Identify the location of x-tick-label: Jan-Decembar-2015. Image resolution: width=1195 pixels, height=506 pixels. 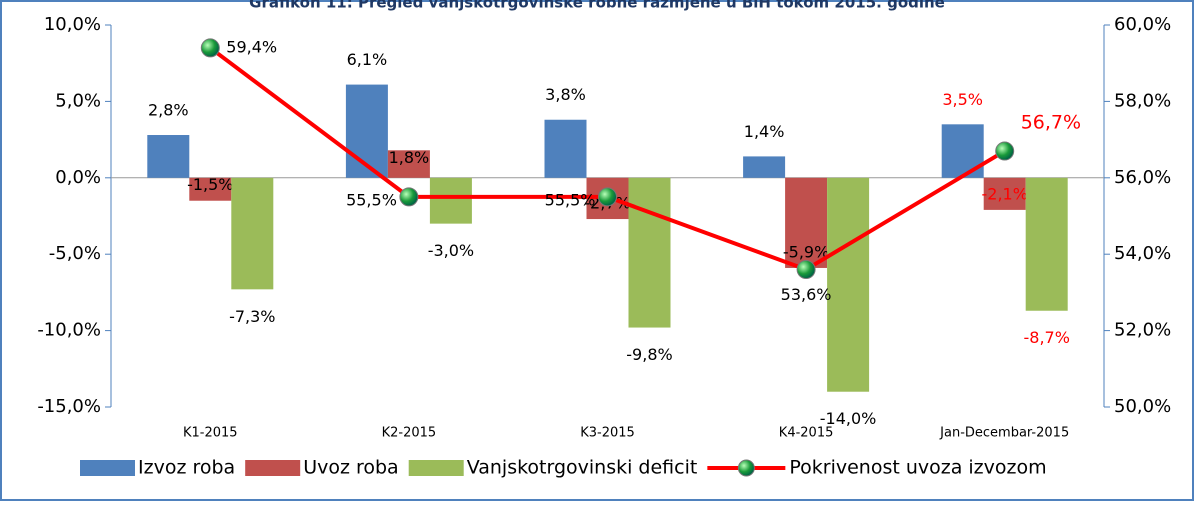
(1004, 433).